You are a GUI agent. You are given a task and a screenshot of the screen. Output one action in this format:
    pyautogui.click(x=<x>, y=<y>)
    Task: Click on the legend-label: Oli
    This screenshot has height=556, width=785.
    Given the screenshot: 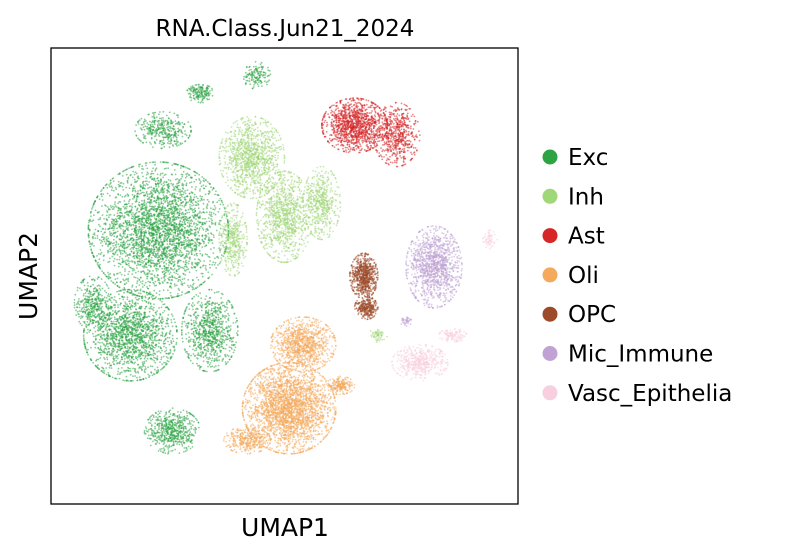 What is the action you would take?
    pyautogui.click(x=583, y=276)
    